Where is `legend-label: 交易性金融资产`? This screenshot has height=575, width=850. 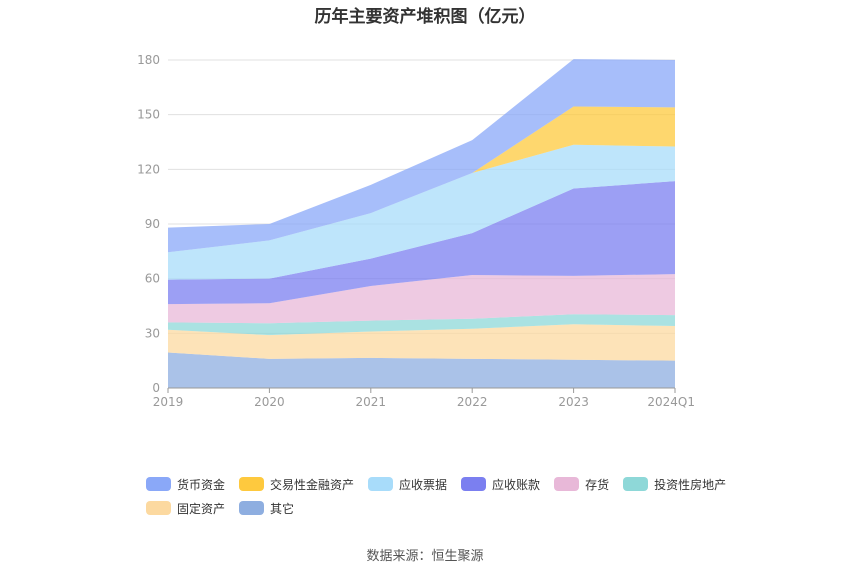
legend-label: 交易性金融资产 is located at coordinates (312, 484).